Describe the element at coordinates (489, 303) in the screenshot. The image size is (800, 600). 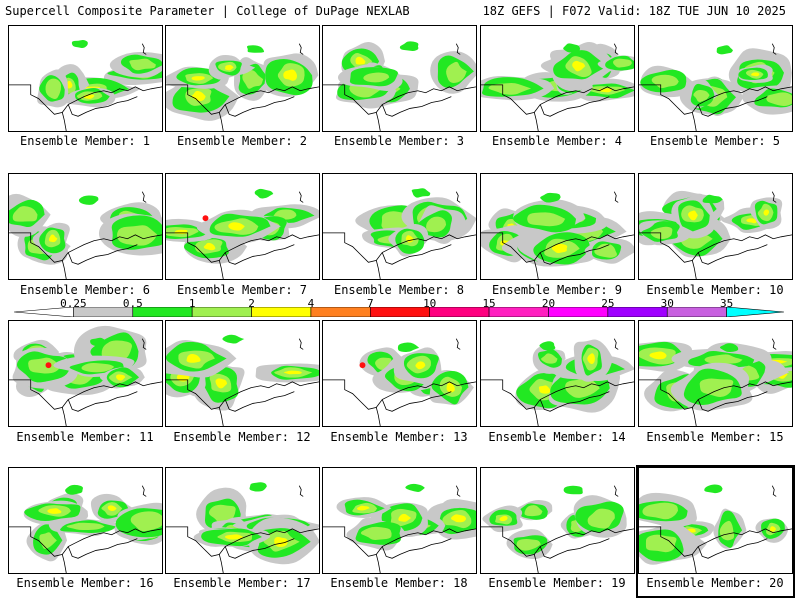
I see `colorbar-tick-label: 15` at that location.